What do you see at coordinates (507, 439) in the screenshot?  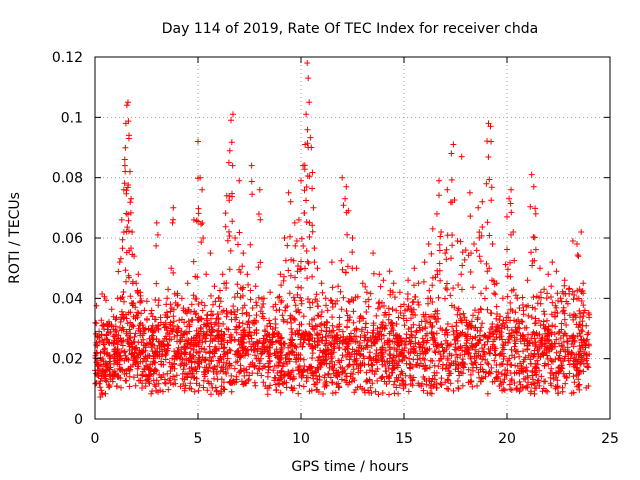 I see `x-tick-label: 20` at bounding box center [507, 439].